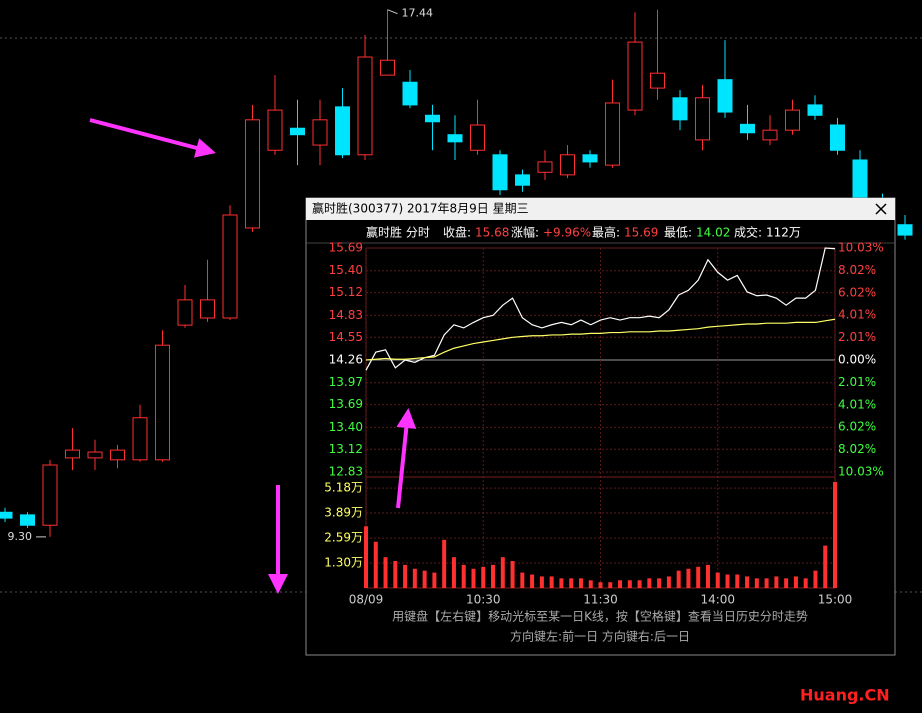 The width and height of the screenshot is (922, 713). What do you see at coordinates (857, 292) in the screenshot?
I see `y2-tick-label: 6.02%` at bounding box center [857, 292].